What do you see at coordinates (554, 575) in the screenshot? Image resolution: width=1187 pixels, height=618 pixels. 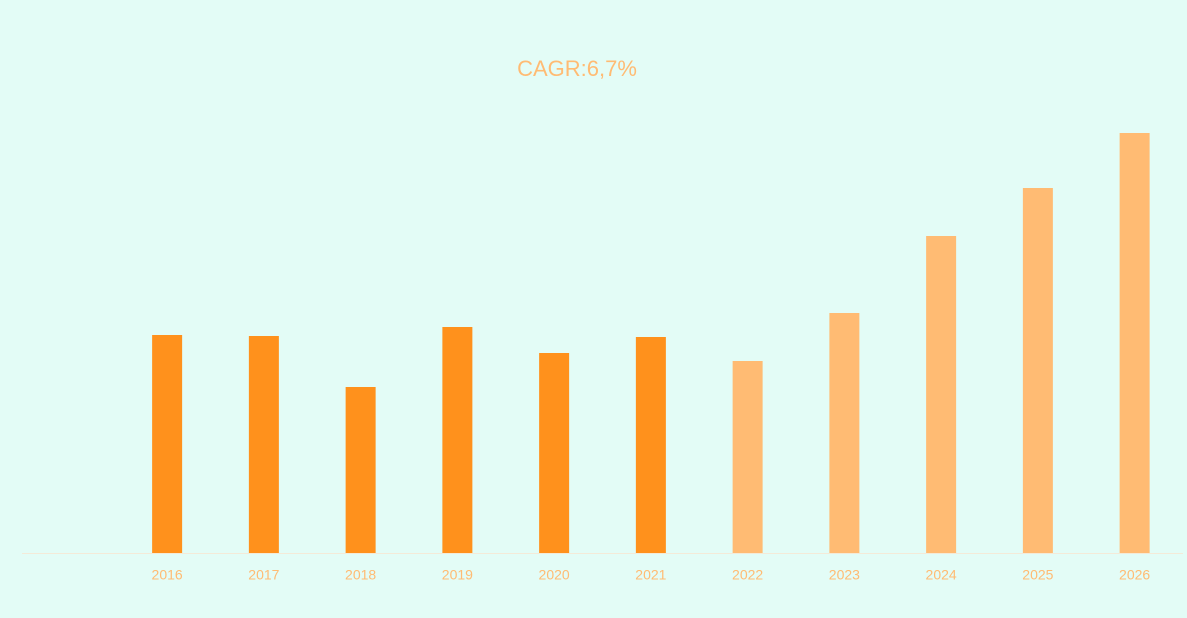 I see `x-tick-label: 2020` at bounding box center [554, 575].